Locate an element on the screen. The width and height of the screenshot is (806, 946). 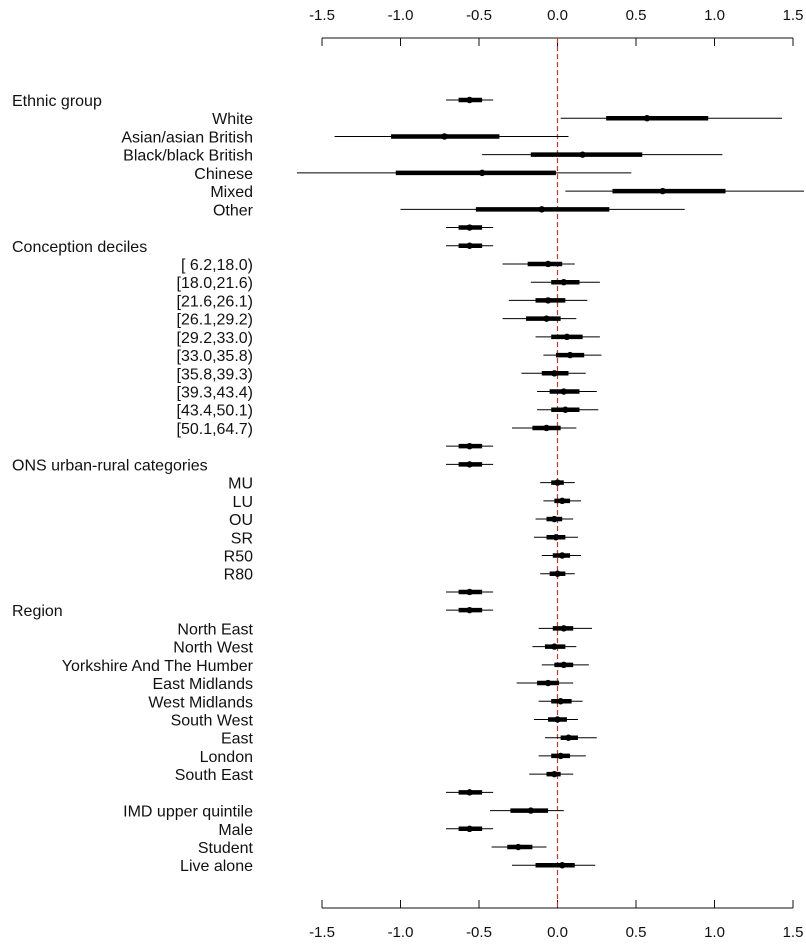
forest-row: [35.8,39.3) is located at coordinates (381, 374).